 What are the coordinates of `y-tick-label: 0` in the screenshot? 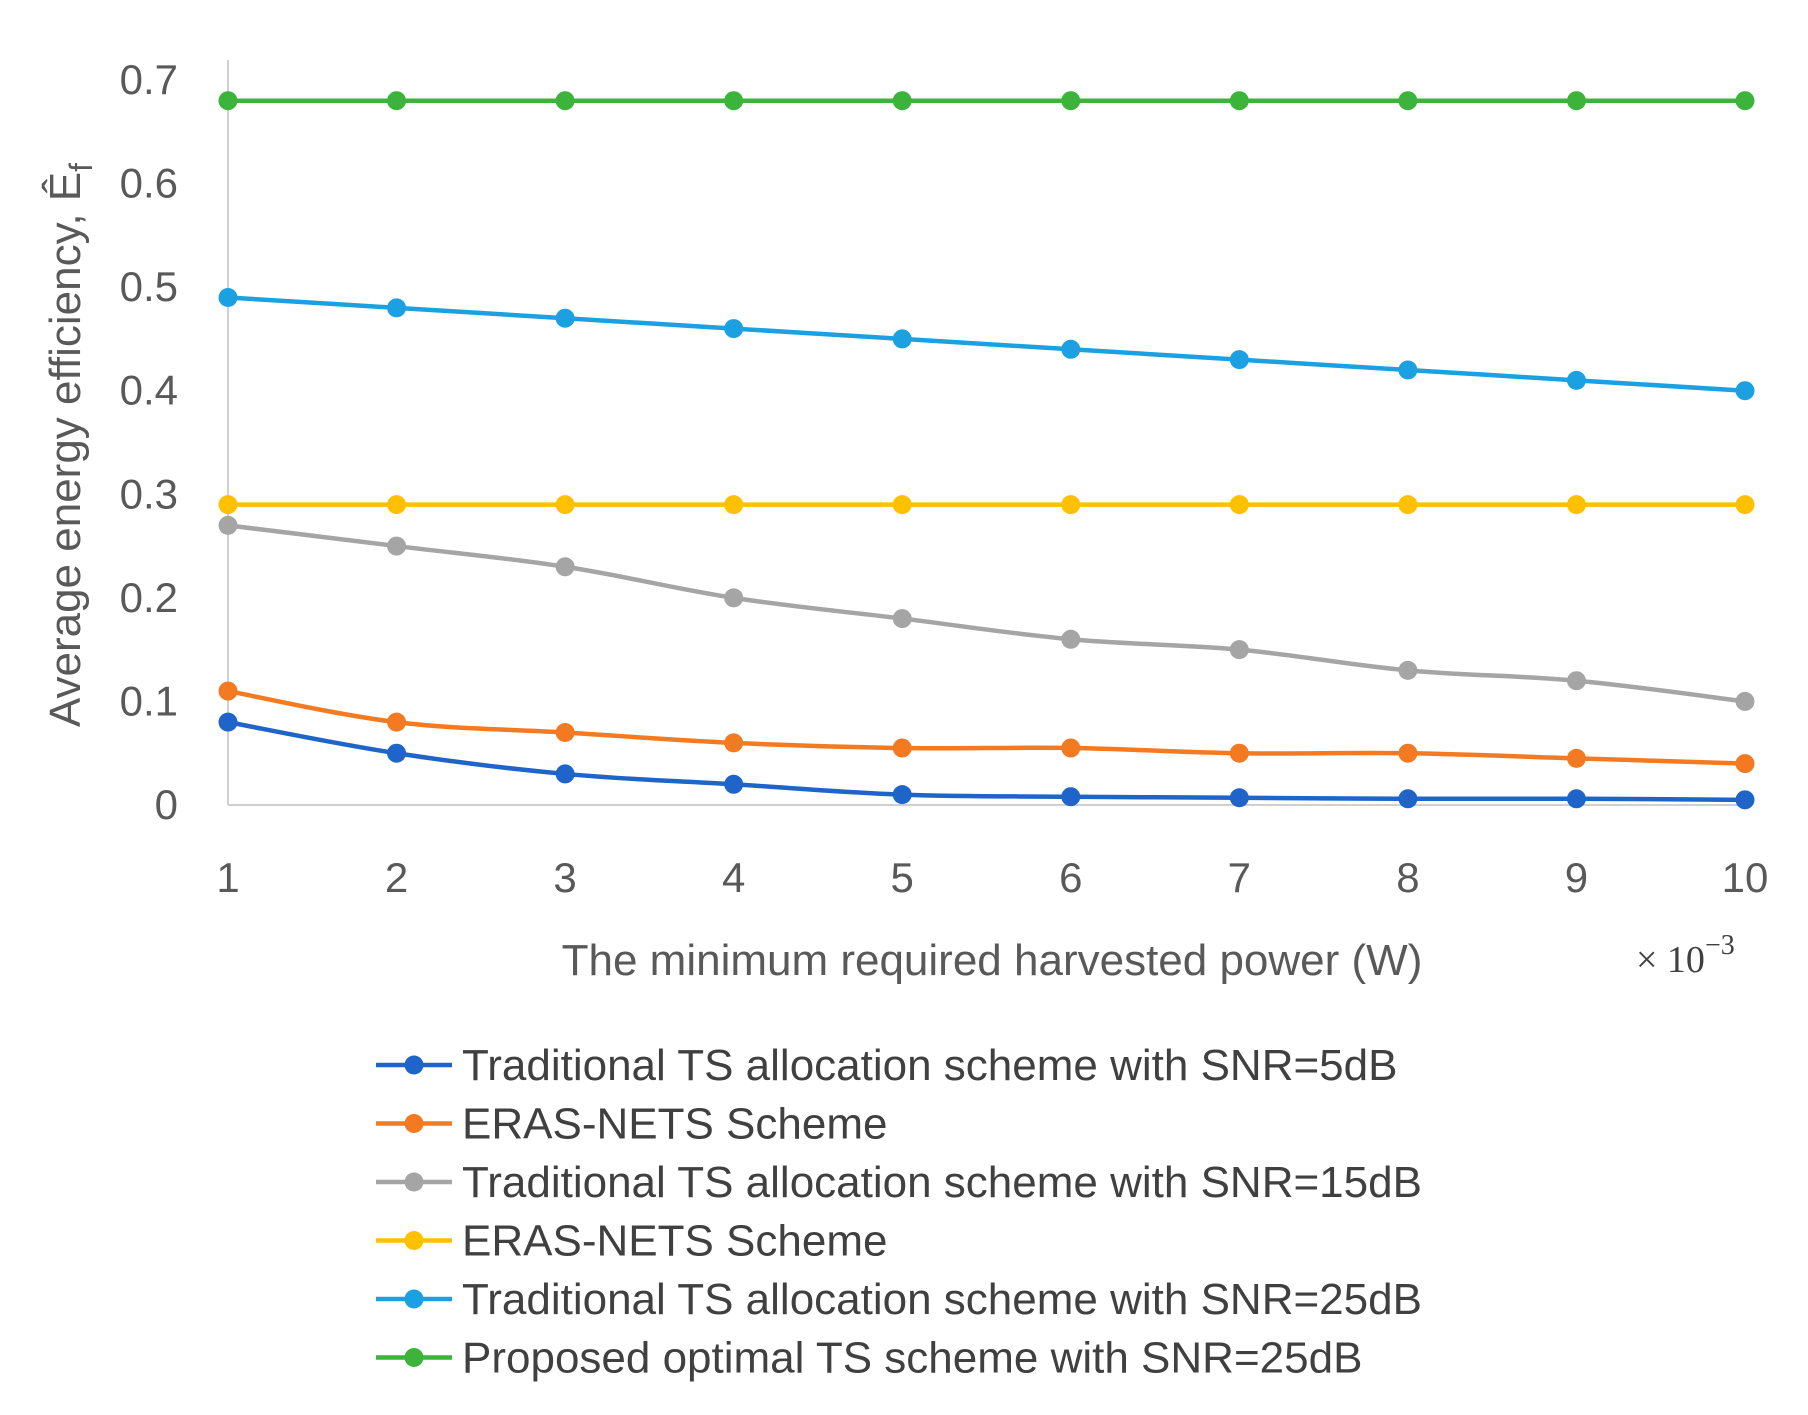 It's located at (166, 804).